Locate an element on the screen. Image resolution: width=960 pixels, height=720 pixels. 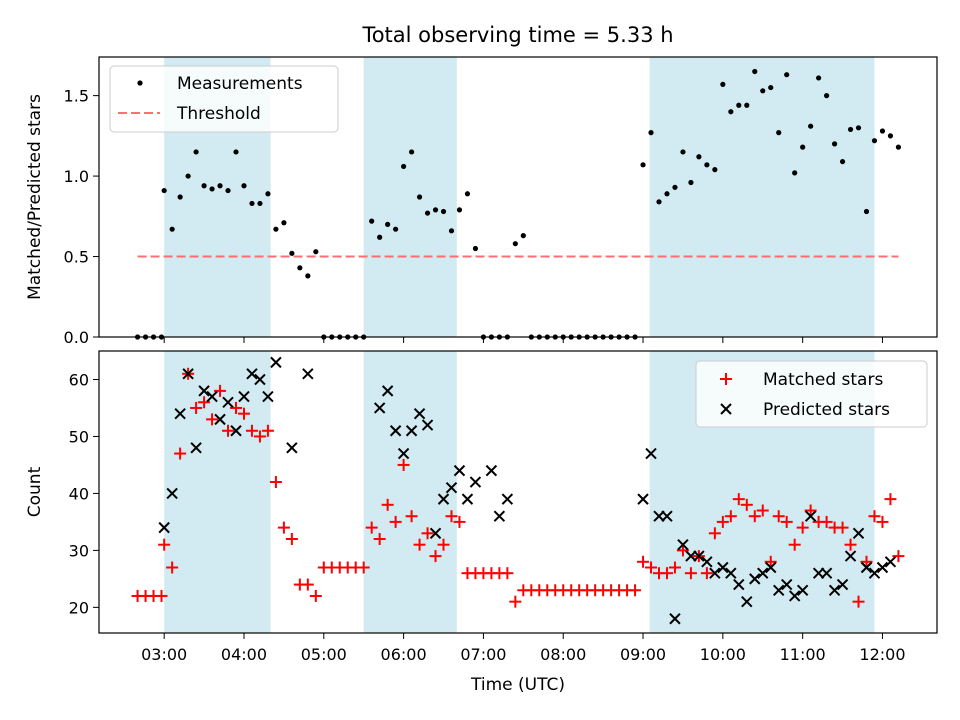
y-tick-label: 60 is located at coordinates (79, 379).